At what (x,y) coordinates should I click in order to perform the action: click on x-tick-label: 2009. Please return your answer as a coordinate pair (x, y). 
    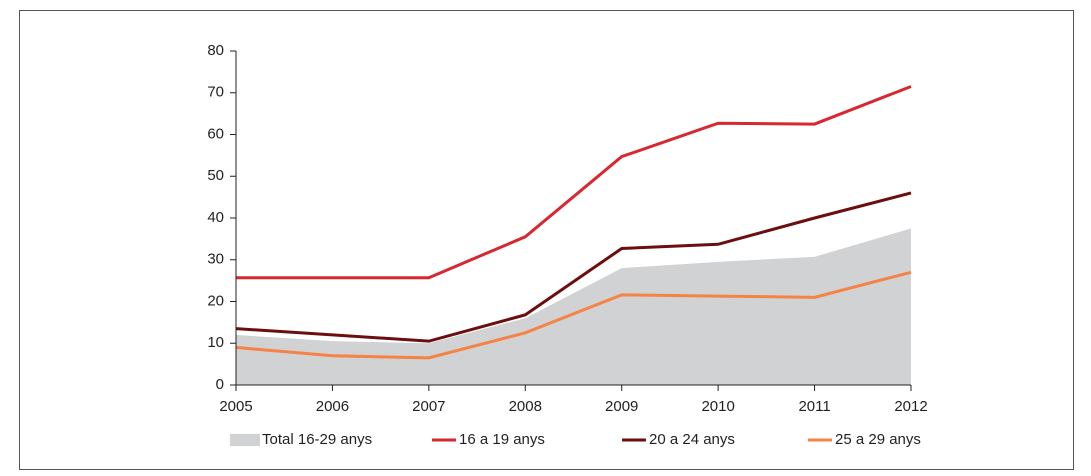
    Looking at the image, I should click on (621, 406).